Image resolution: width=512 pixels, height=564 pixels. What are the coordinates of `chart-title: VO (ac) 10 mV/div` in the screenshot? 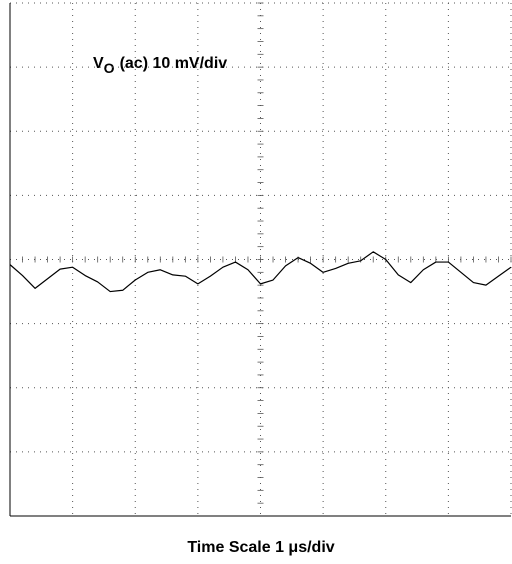 It's located at (160, 65).